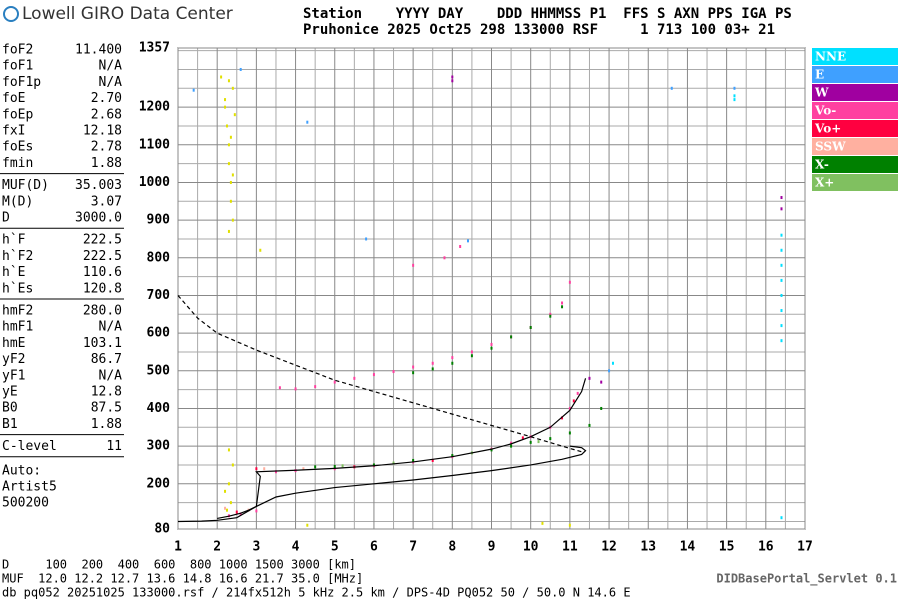 This screenshot has height=600, width=900. Describe the element at coordinates (21, 470) in the screenshot. I see `auto-label: Auto:` at that location.